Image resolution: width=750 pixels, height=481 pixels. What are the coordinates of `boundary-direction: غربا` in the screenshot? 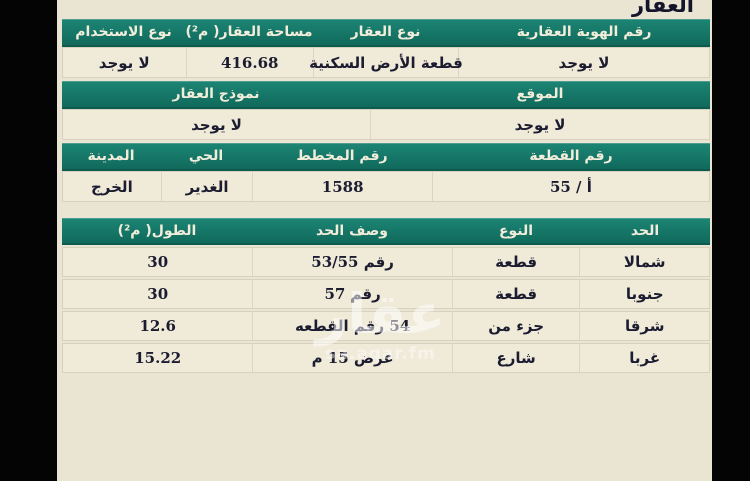 It's located at (644, 358).